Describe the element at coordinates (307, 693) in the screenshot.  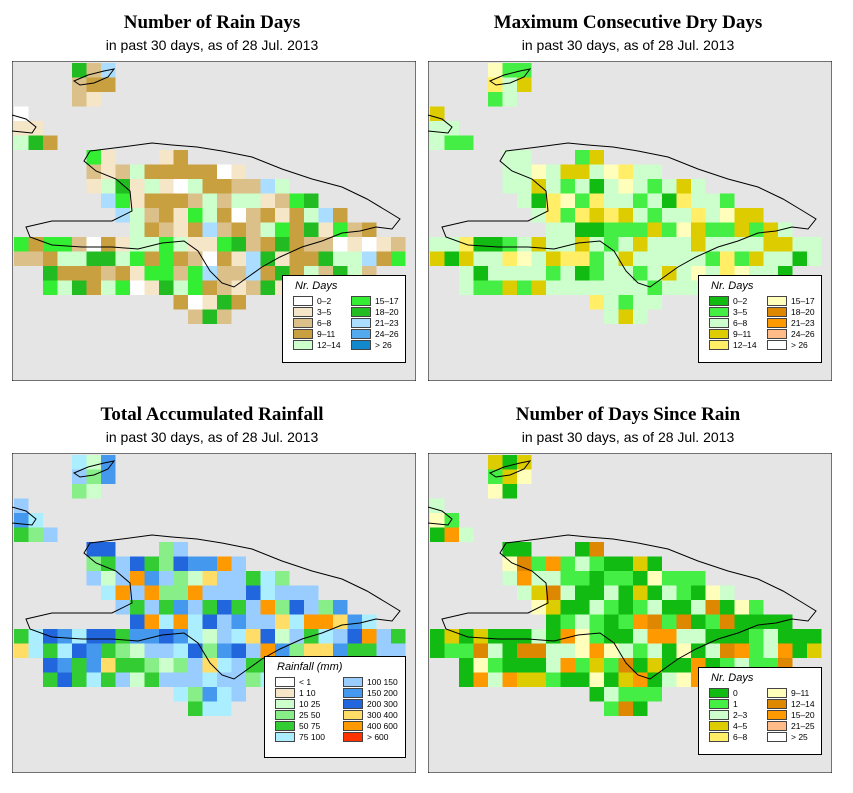
I see `legend-label: 1 10` at that location.